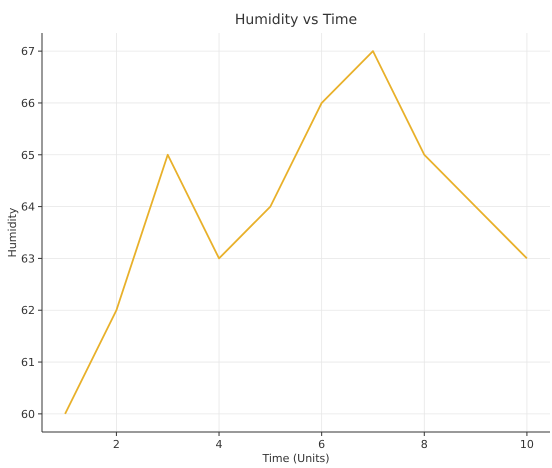 The width and height of the screenshot is (552, 468). I want to click on y-tick-label: 60, so click(28, 414).